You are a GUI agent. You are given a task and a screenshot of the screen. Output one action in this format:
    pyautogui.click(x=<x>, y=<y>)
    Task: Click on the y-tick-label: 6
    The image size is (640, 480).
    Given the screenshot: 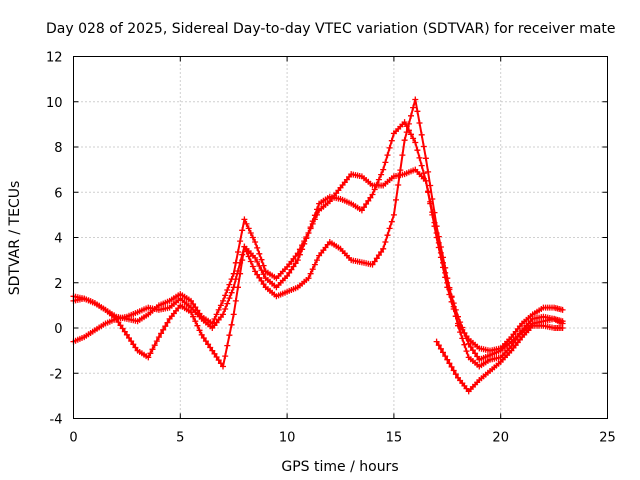 What is the action you would take?
    pyautogui.click(x=58, y=193)
    